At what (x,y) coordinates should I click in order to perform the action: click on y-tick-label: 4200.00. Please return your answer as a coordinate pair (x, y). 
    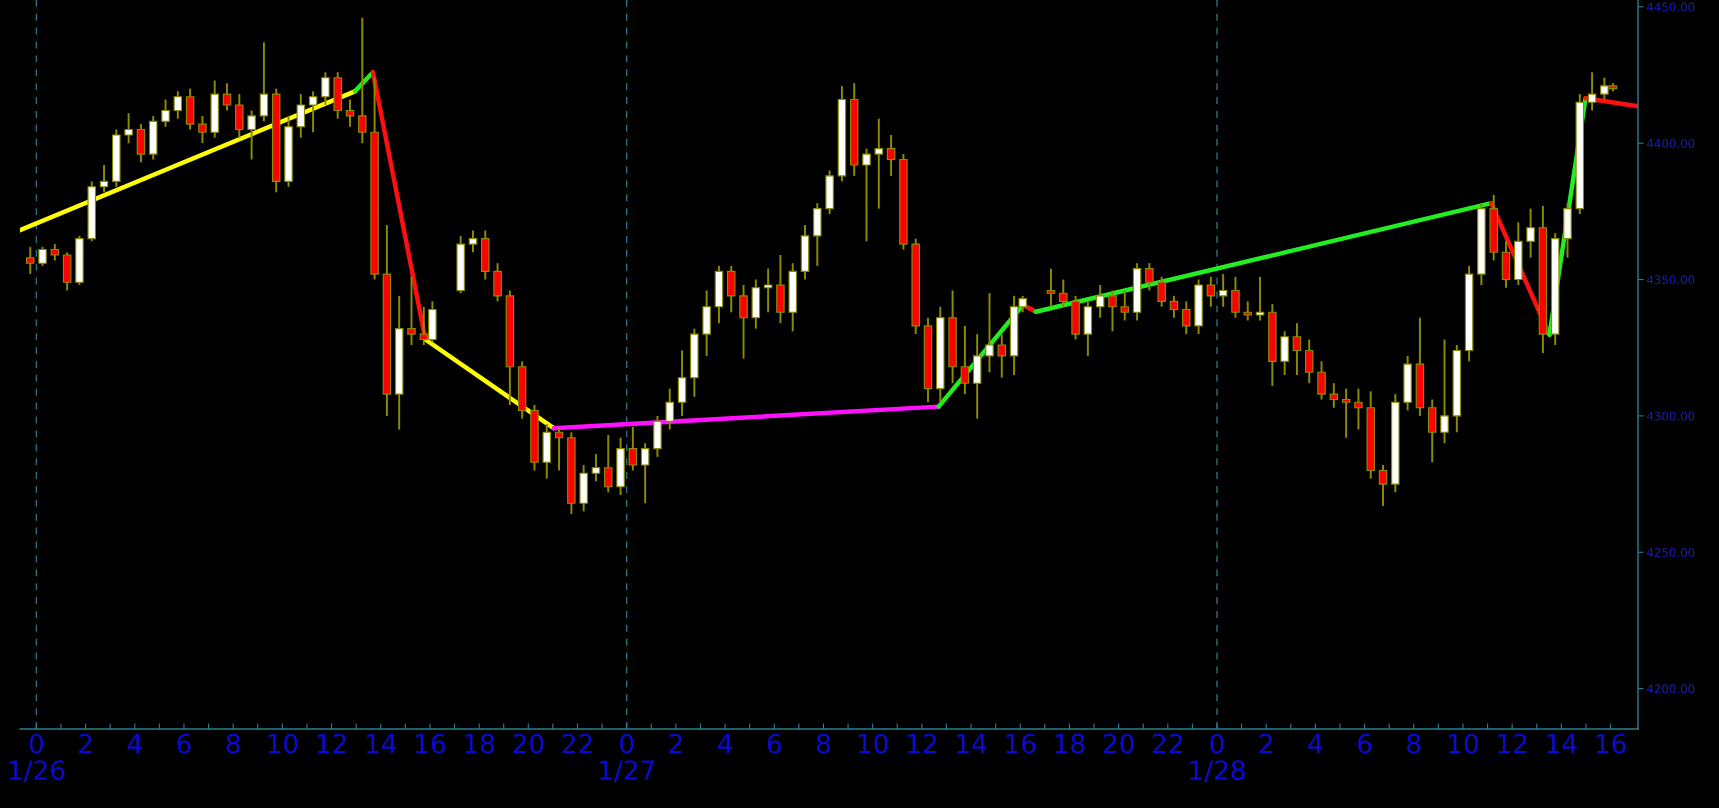
    Looking at the image, I should click on (1670, 689).